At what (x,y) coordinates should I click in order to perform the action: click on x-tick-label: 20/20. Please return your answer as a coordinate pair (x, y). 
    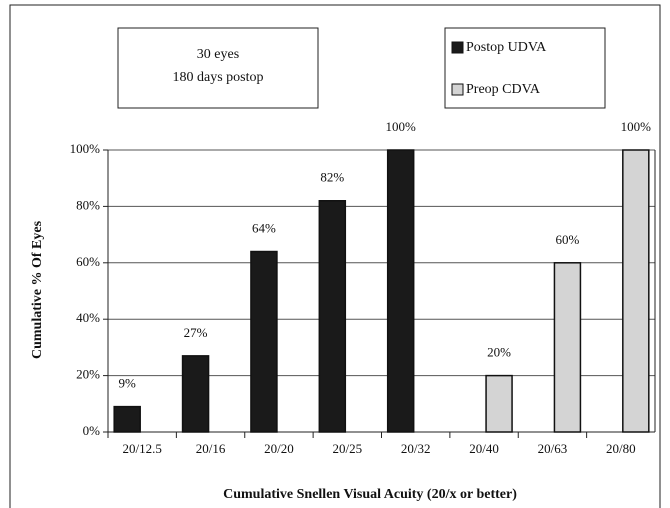
    Looking at the image, I should click on (279, 448).